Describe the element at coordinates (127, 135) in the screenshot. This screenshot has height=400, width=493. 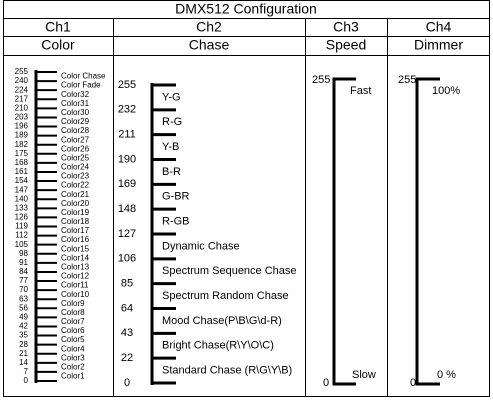
I see `scale-value: 211` at that location.